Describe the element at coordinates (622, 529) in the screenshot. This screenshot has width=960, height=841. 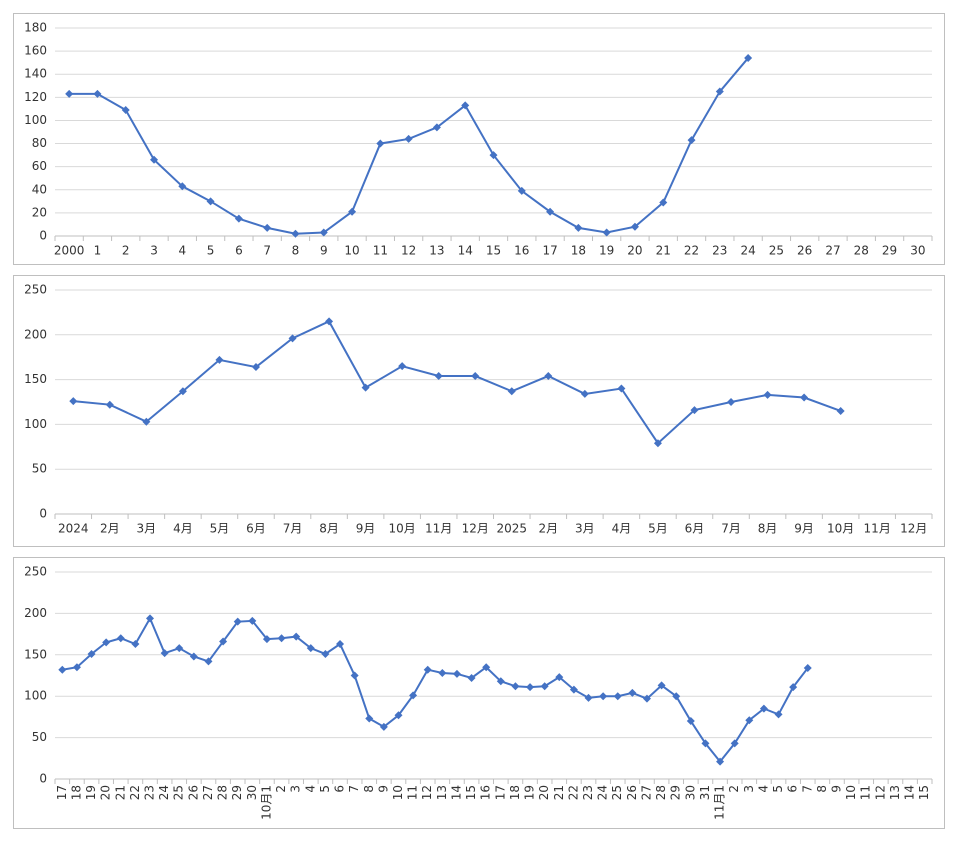
I see `x-tick-label: 4月` at that location.